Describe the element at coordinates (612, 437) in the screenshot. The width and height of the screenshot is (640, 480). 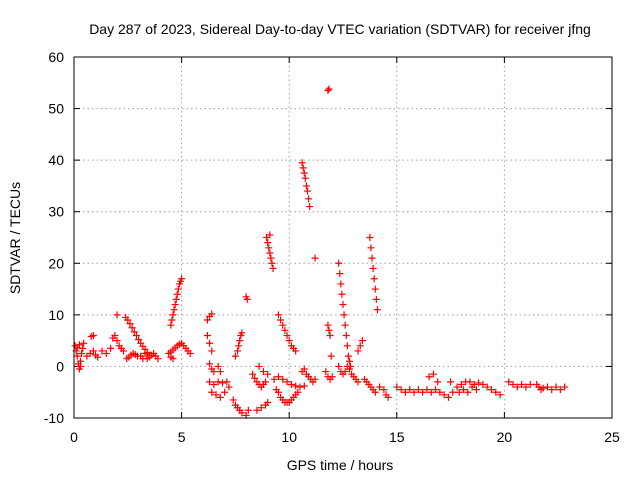
I see `x-tick-label: 25` at that location.